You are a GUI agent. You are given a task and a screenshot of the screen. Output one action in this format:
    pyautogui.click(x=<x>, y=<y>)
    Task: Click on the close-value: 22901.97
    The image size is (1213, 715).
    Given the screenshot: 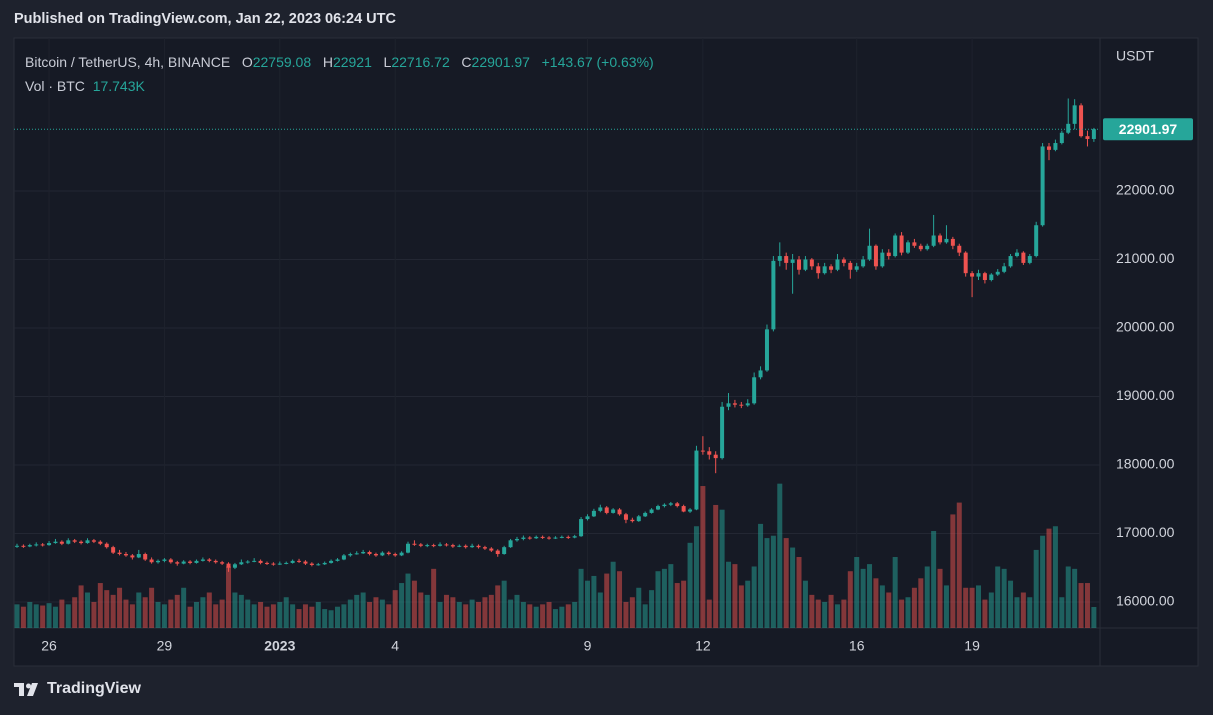 What is the action you would take?
    pyautogui.click(x=500, y=62)
    